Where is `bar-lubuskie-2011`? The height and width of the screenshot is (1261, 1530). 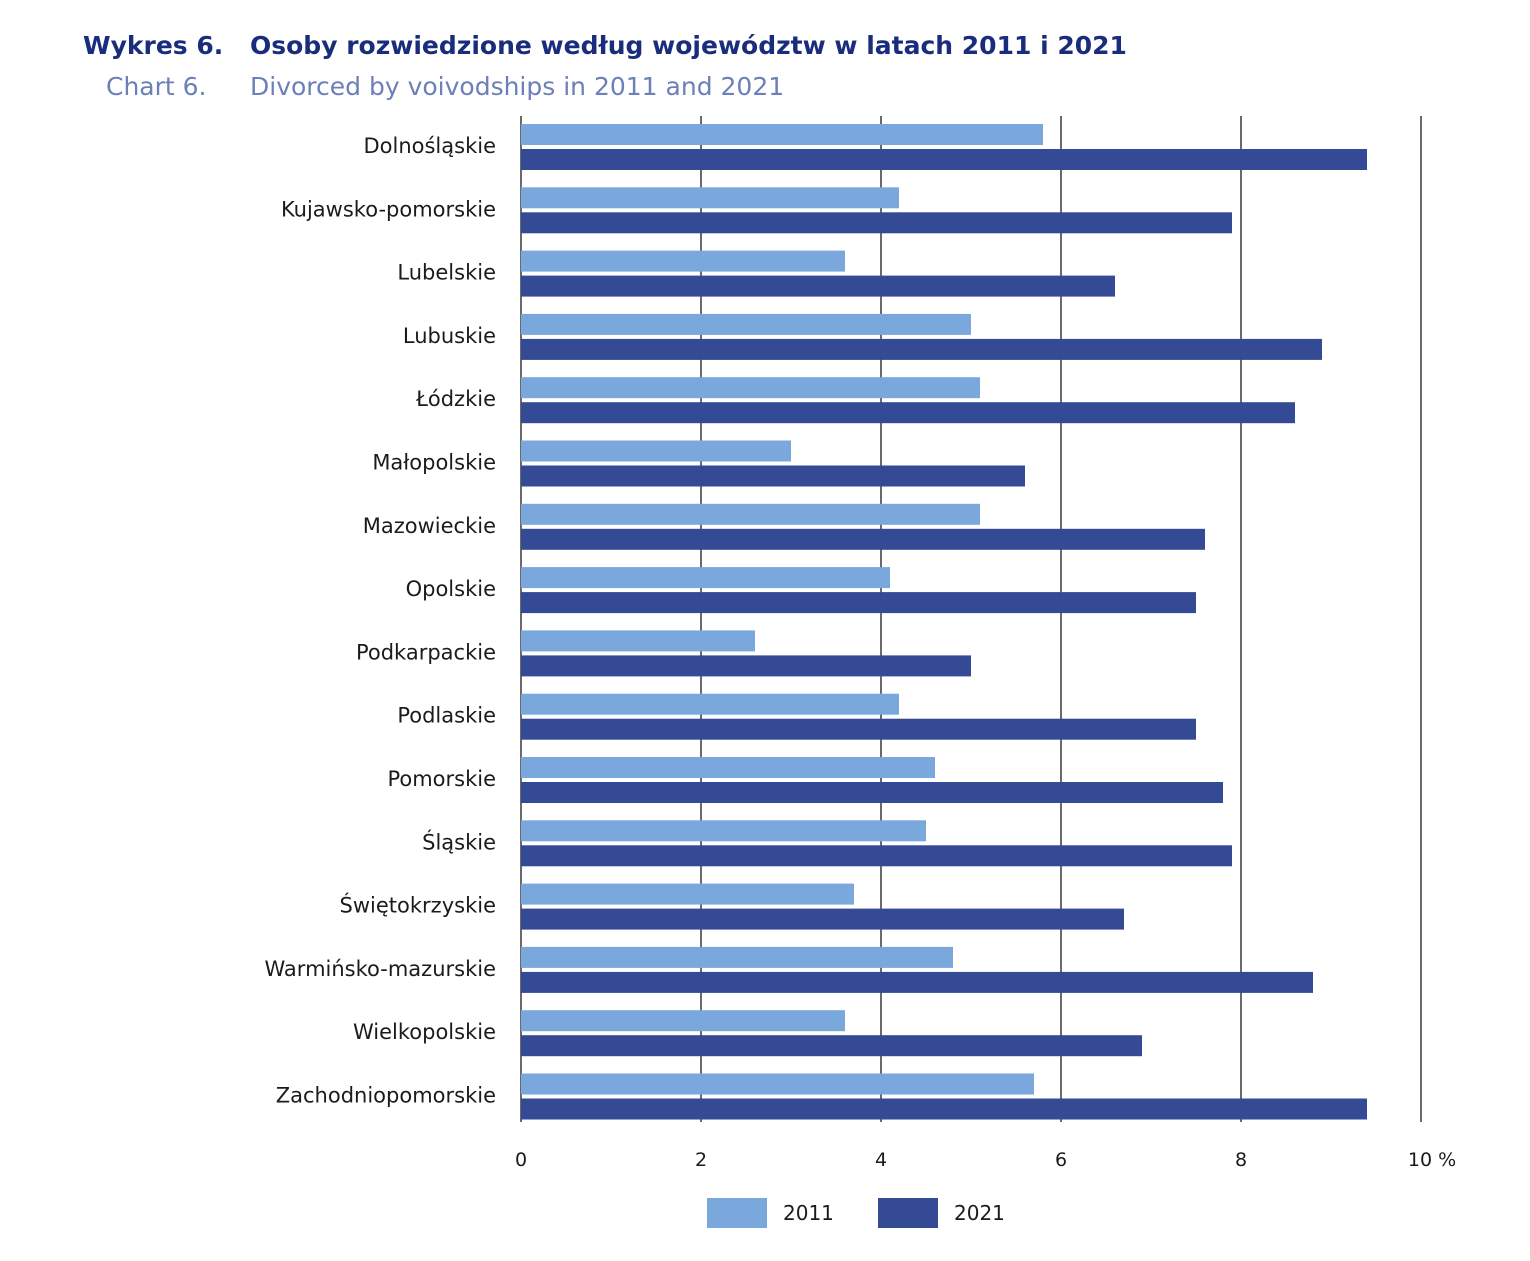 bar-lubuskie-2011 is located at coordinates (746, 324).